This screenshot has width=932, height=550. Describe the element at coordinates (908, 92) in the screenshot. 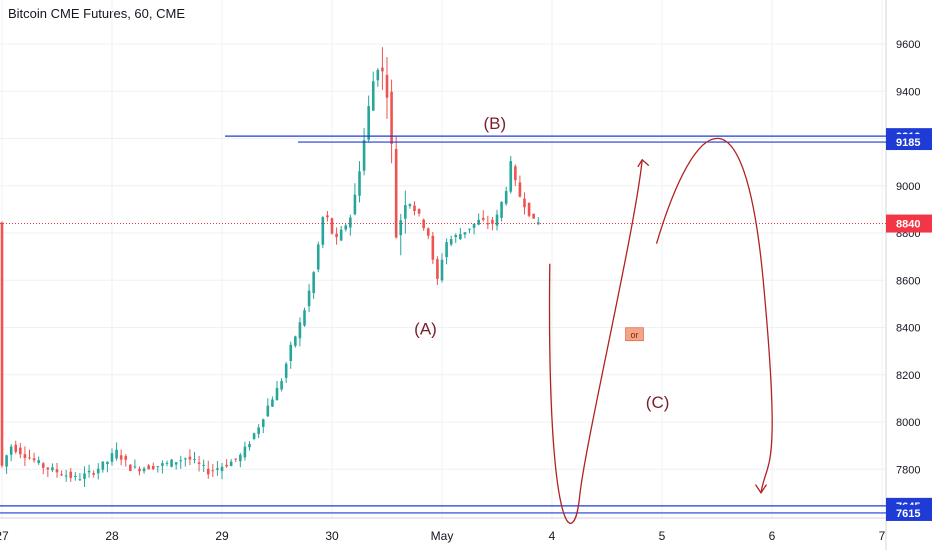

I see `price-tick-label: 9400` at that location.